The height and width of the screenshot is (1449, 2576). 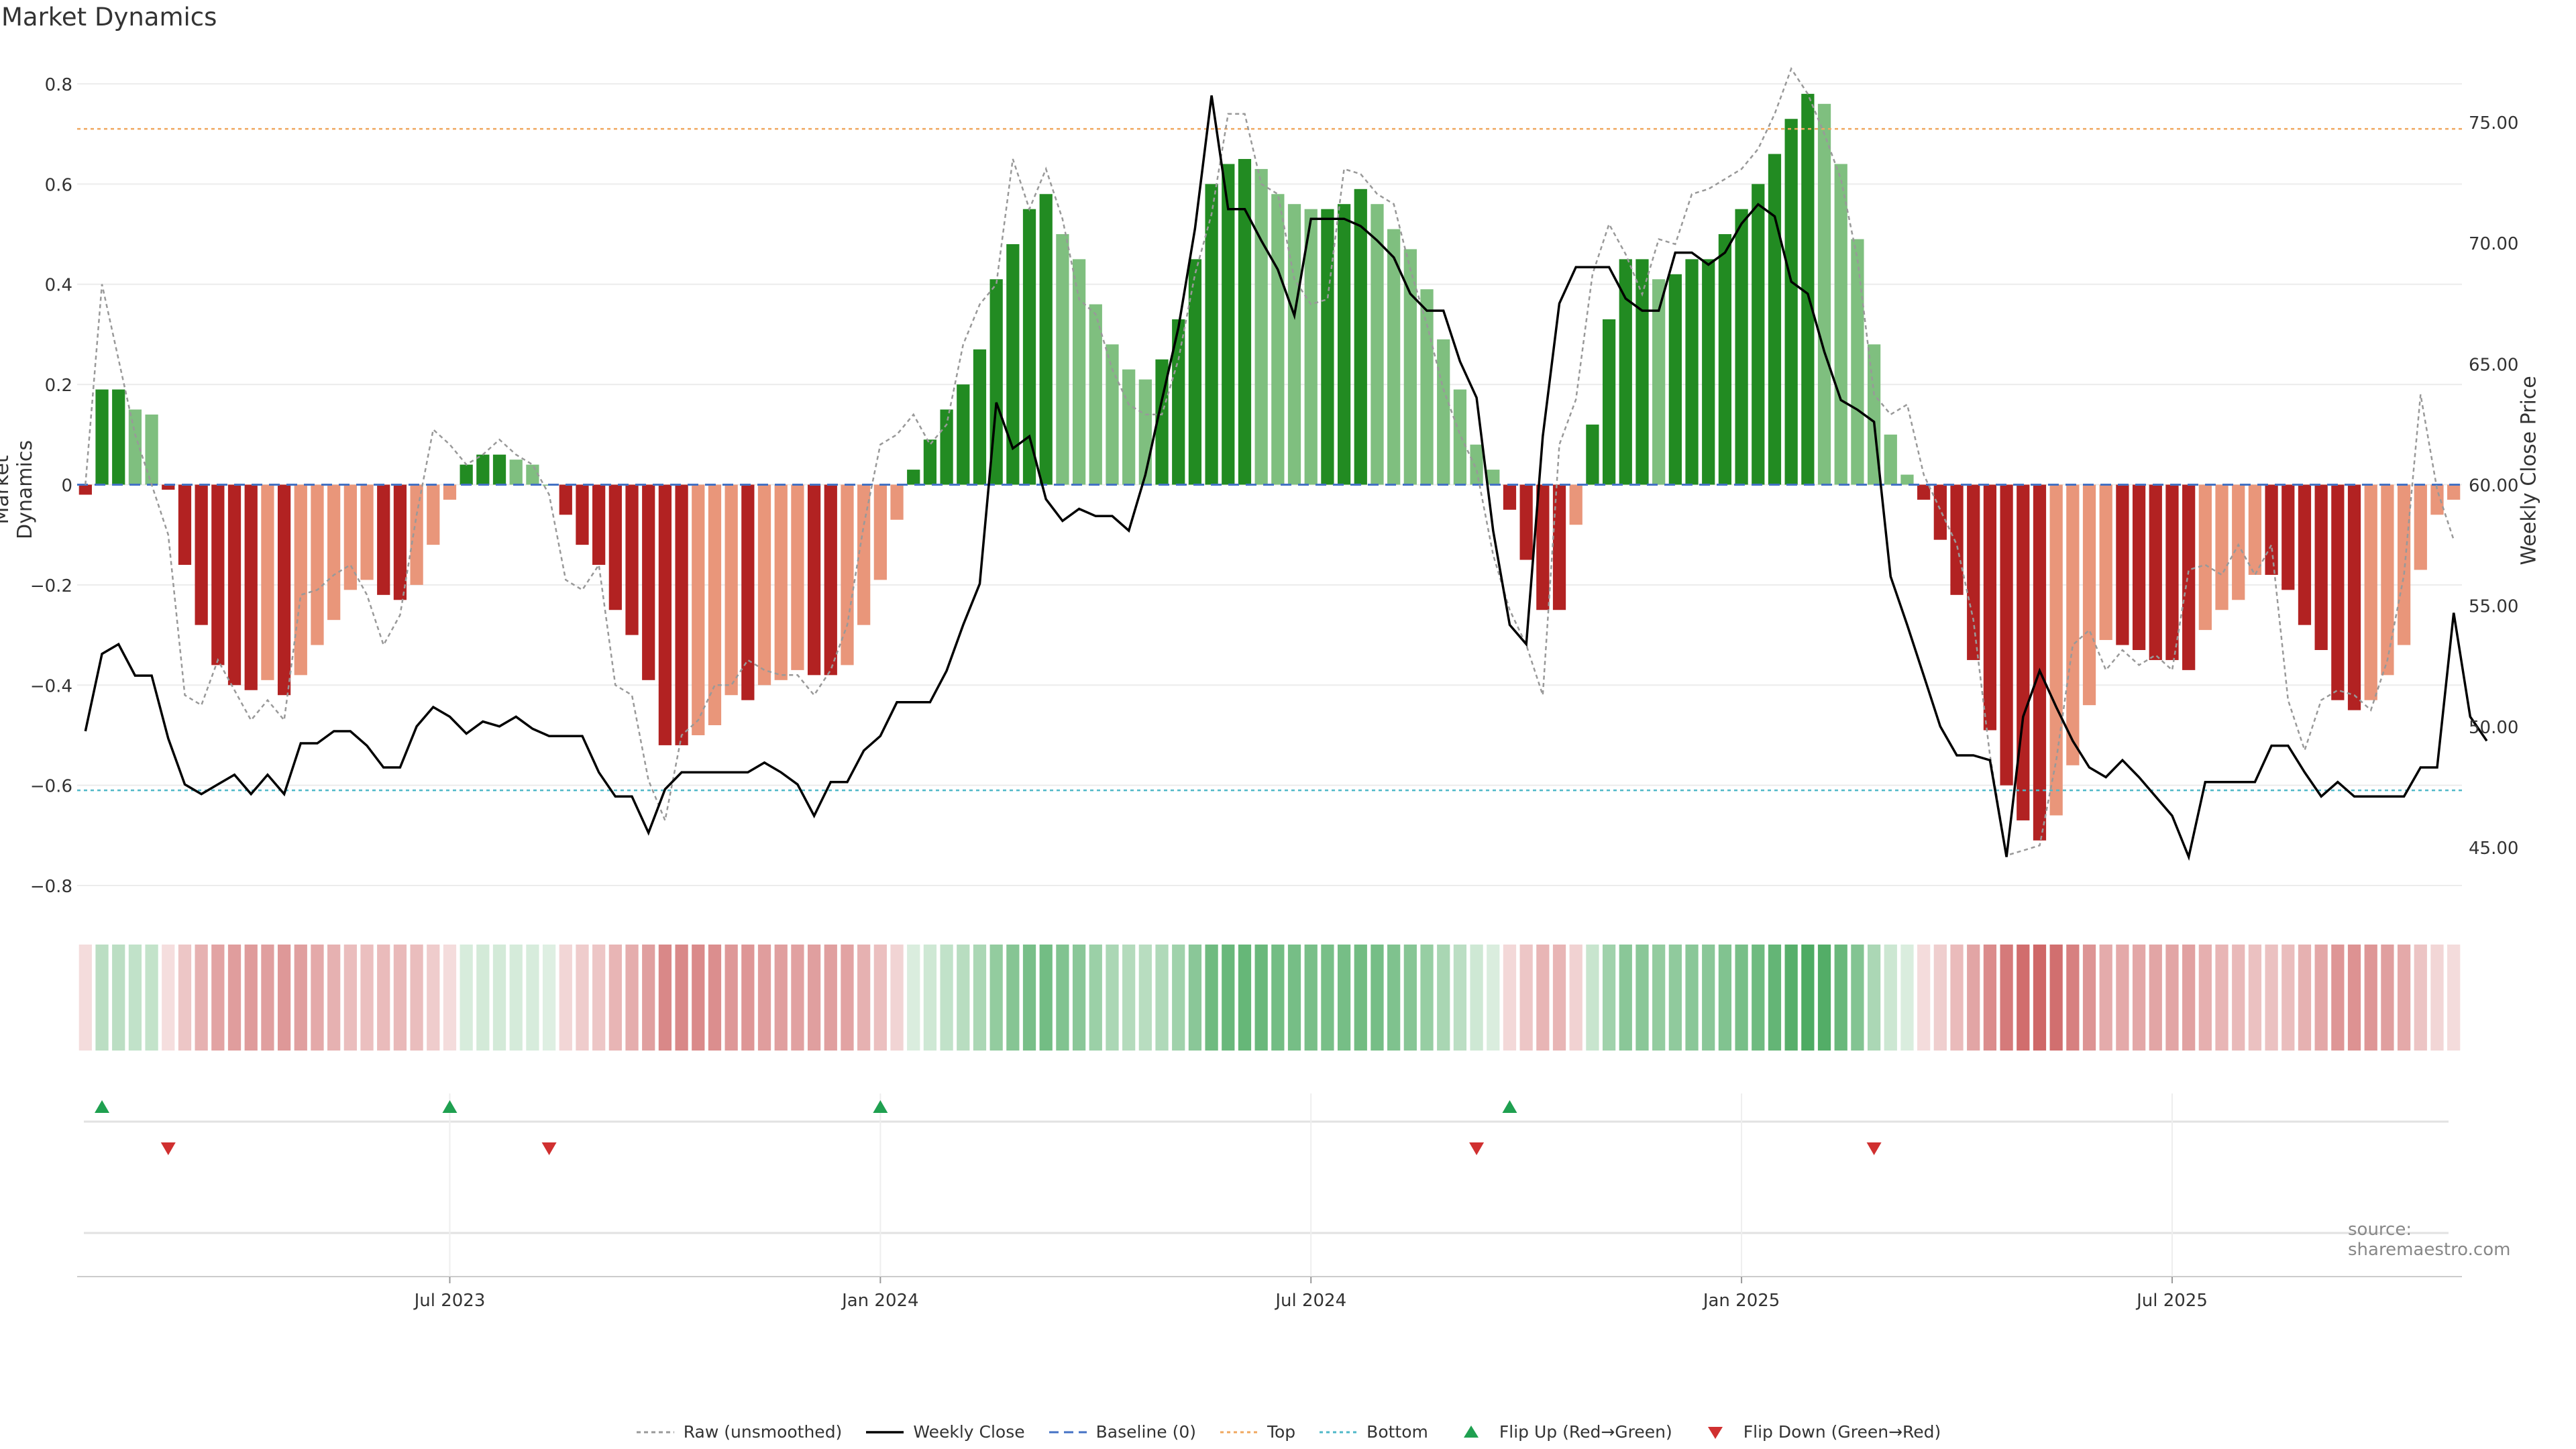 I want to click on legend-item-baseline: Baseline (0), so click(x=1122, y=1432).